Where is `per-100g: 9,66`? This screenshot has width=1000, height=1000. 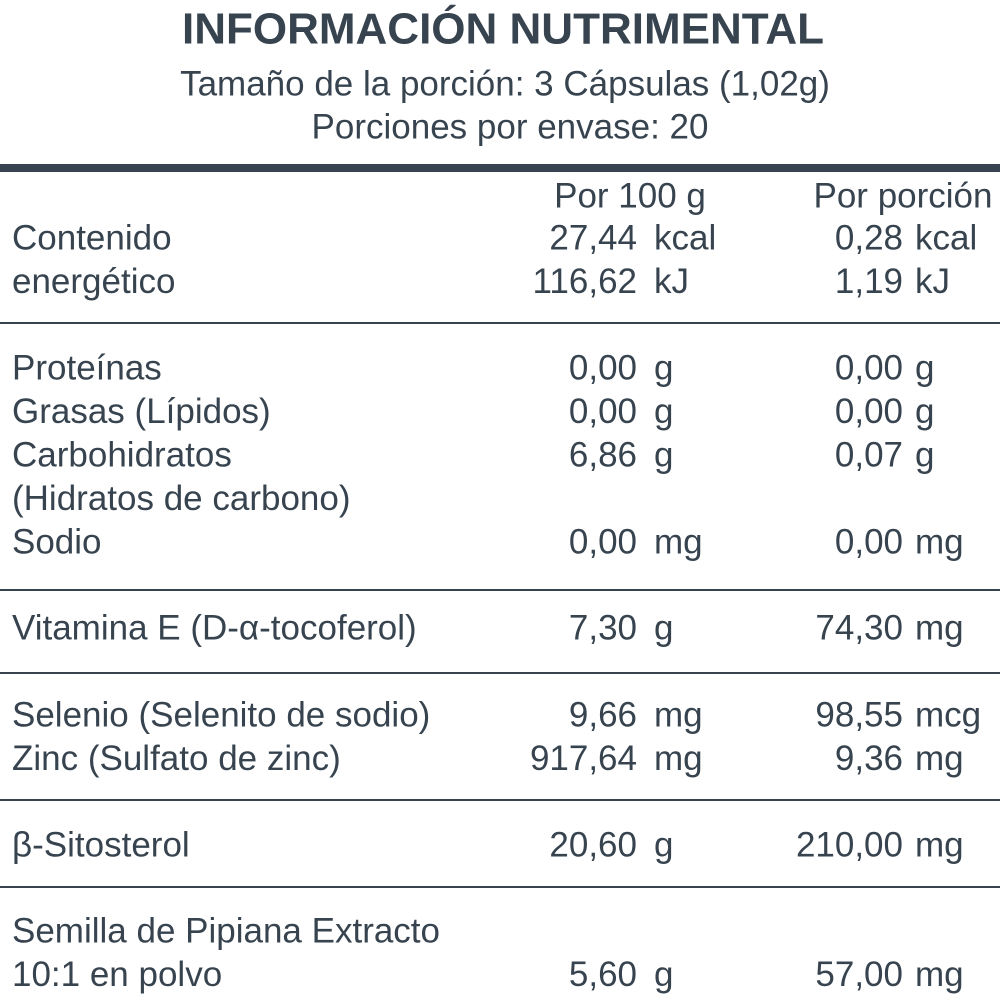
per-100g: 9,66 is located at coordinates (603, 714).